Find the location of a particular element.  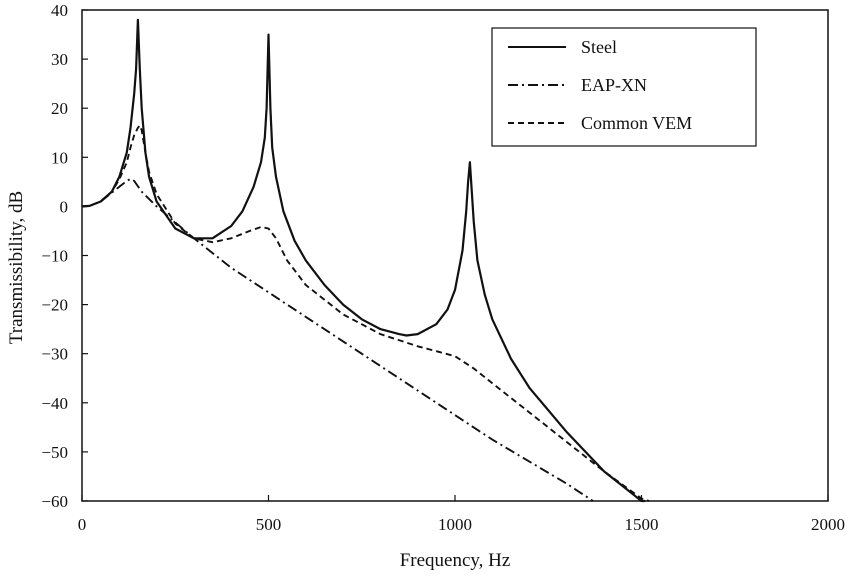

y-axis-label: Transmissibility, dB is located at coordinates (16, 267).